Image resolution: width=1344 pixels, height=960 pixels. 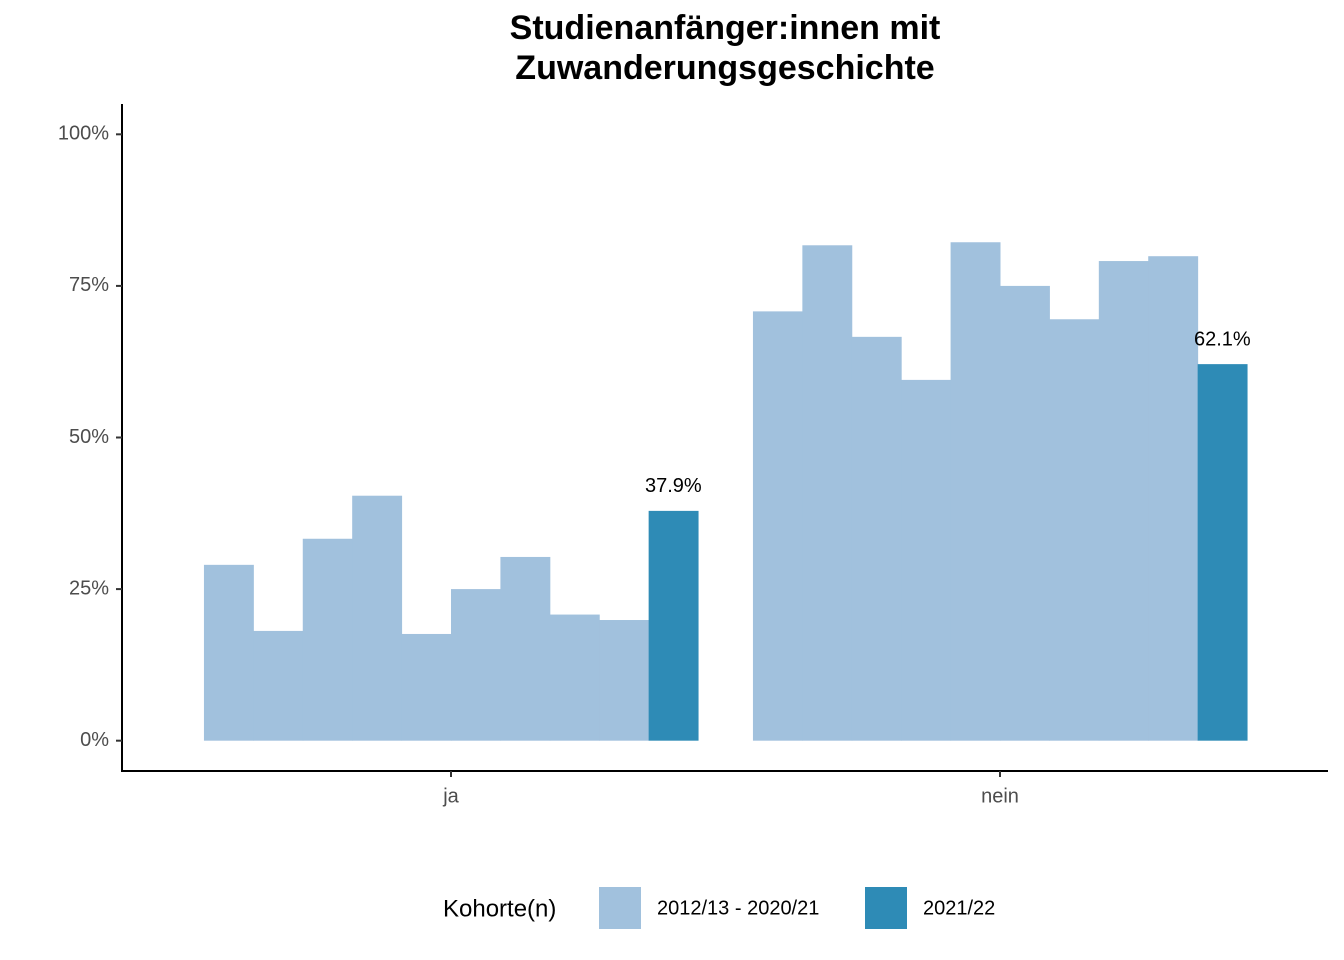 What do you see at coordinates (89, 437) in the screenshot?
I see `y-tick-label: 50%` at bounding box center [89, 437].